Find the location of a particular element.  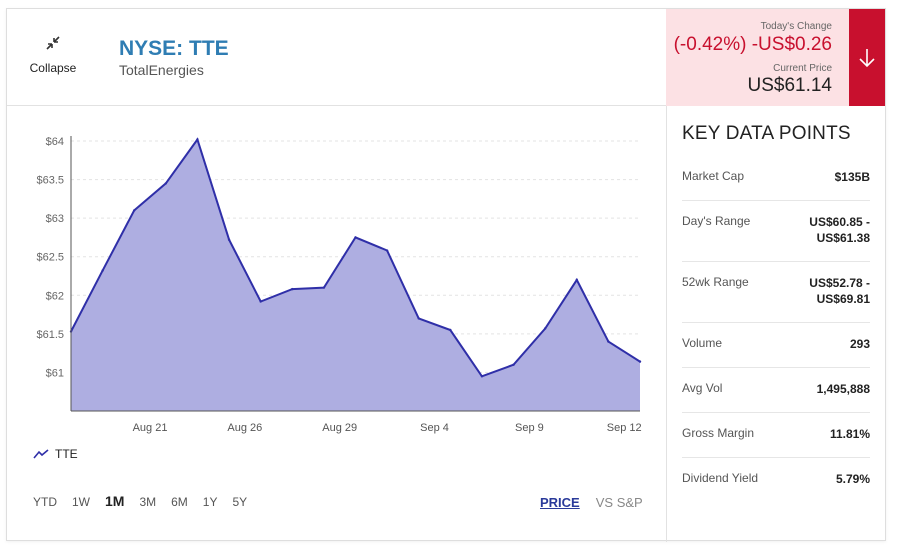

key-data-row-avg-vol: Avg Vol 1,495,888 is located at coordinates (776, 390).